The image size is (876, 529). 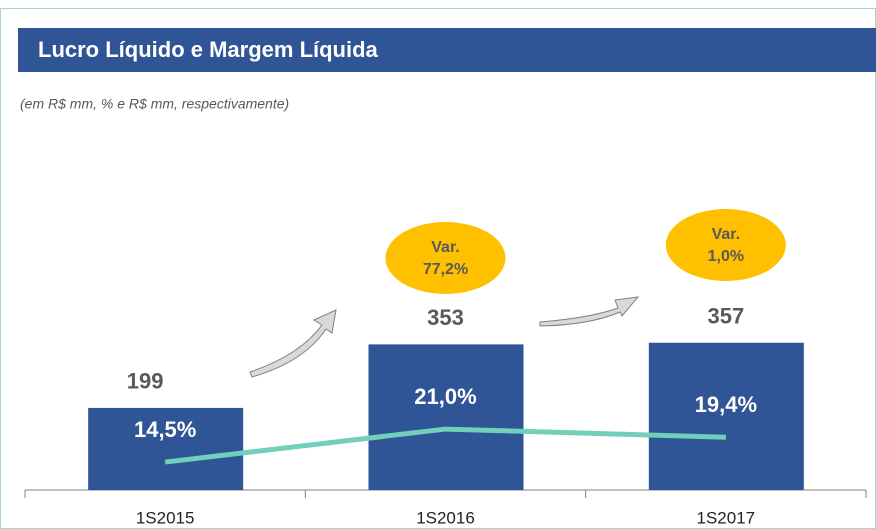 What do you see at coordinates (726, 404) in the screenshot?
I see `line-value-label: 19,4%` at bounding box center [726, 404].